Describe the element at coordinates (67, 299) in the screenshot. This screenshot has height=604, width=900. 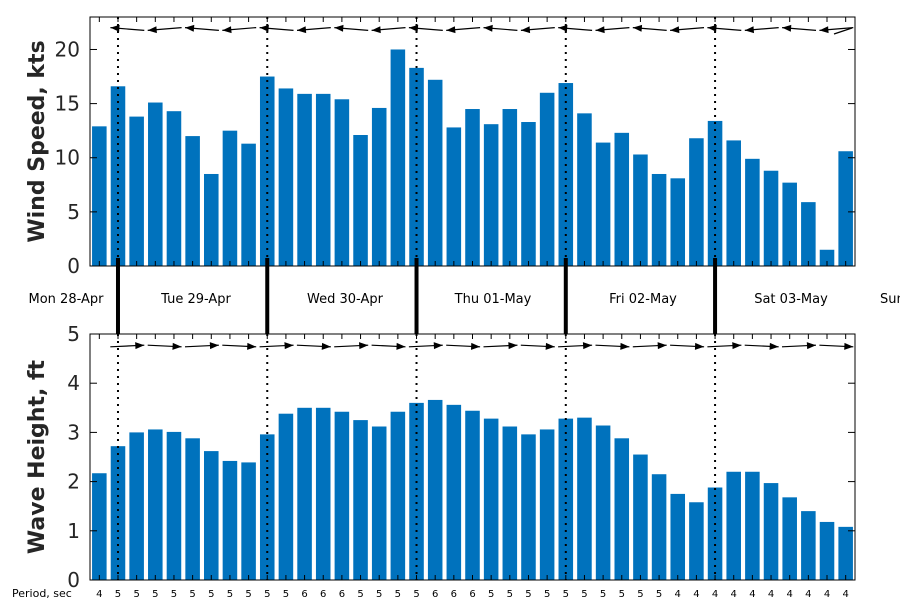
I see `day-label: Mon 28-Apr` at that location.